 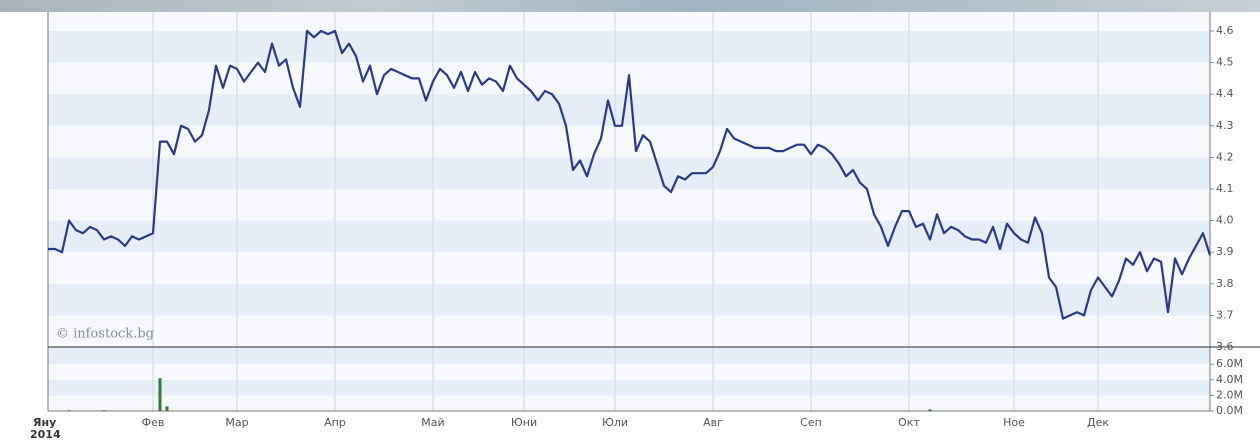 What do you see at coordinates (1225, 251) in the screenshot?
I see `y-tick-label: 3.9` at bounding box center [1225, 251].